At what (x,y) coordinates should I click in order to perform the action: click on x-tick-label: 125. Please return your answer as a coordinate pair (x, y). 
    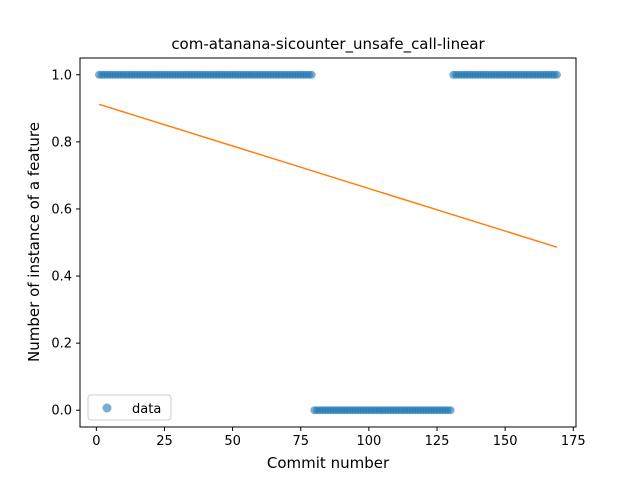
    Looking at the image, I should click on (437, 441).